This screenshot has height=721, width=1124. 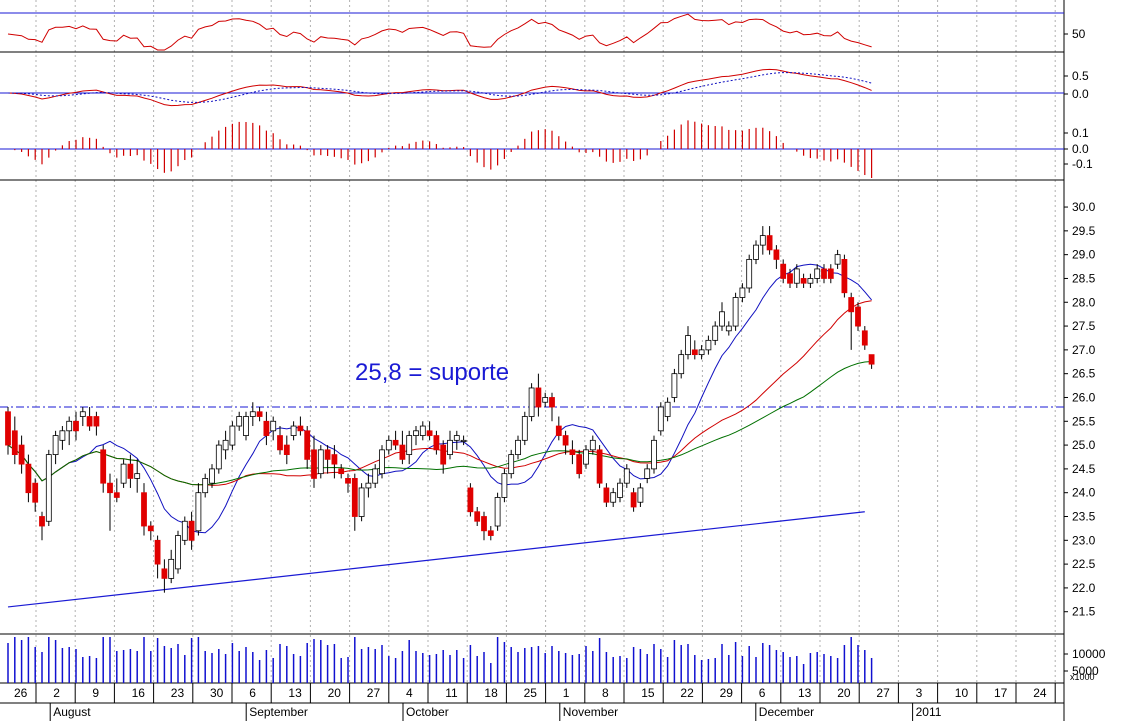 I want to click on price-tick-label: 22.5, so click(x=1084, y=564).